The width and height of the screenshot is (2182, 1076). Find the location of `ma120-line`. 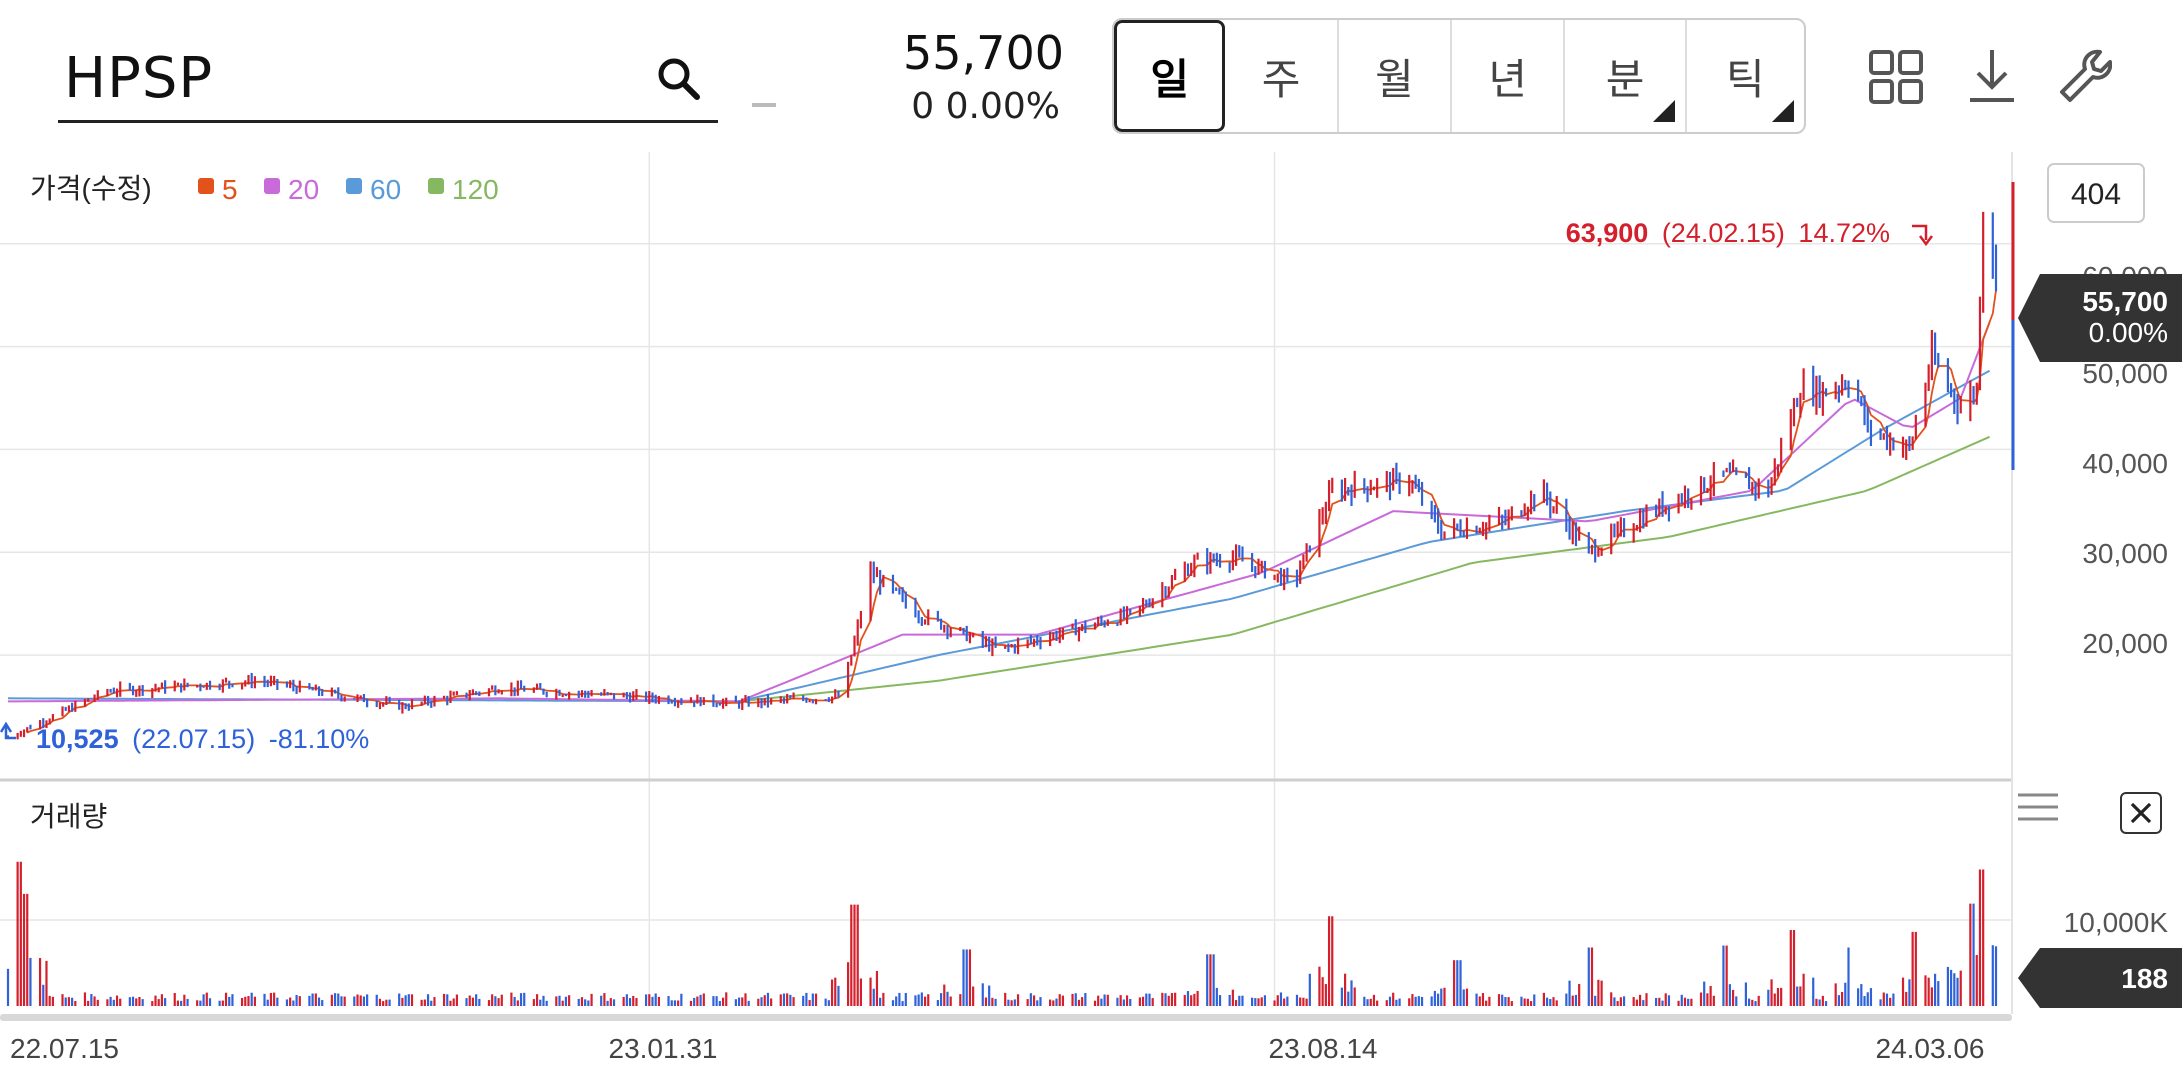

ma120-line is located at coordinates (1364, 569).